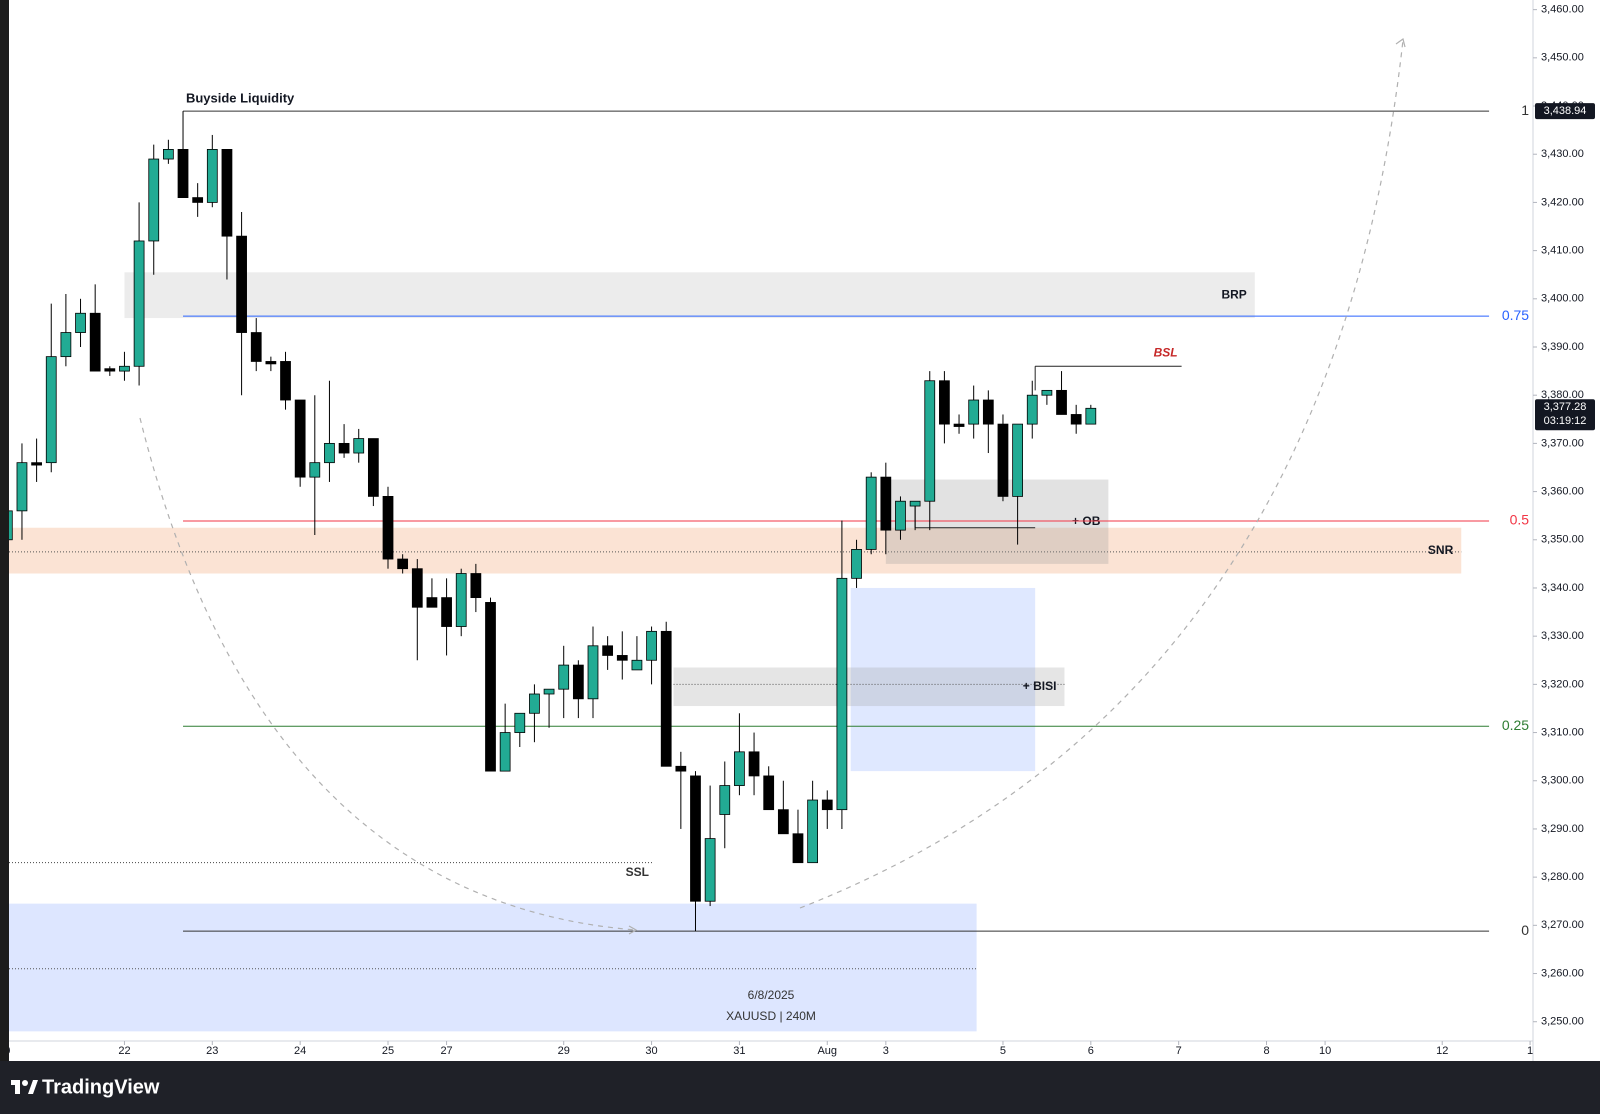 The image size is (1600, 1114). Describe the element at coordinates (1179, 1051) in the screenshot. I see `x-tick-label: 7` at that location.